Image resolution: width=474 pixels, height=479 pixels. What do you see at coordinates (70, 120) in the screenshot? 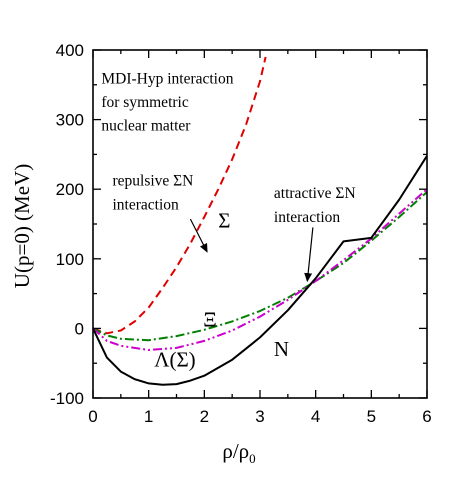
I see `y-tick-label: 300` at bounding box center [70, 120].